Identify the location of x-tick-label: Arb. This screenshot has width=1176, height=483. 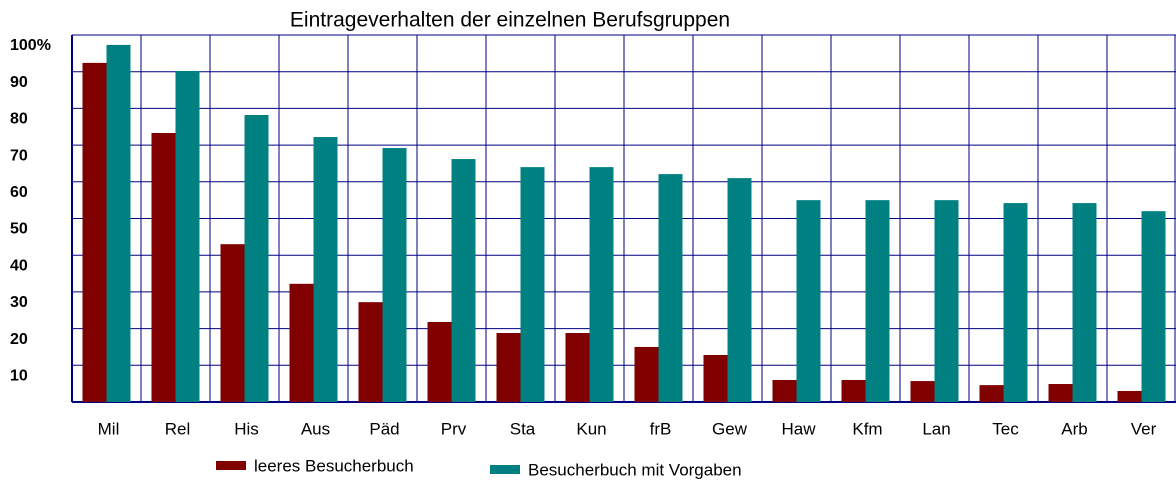
(1074, 428).